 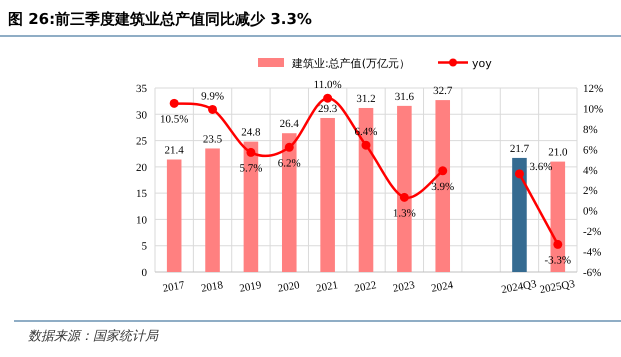 I want to click on x-tick-label: 2017, so click(x=174, y=287).